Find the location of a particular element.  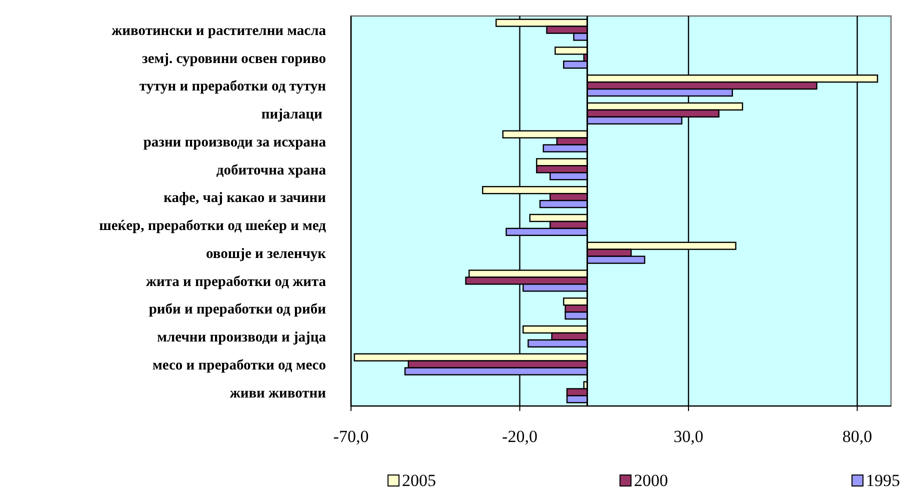

y-tick-label: живи животни is located at coordinates (278, 393).